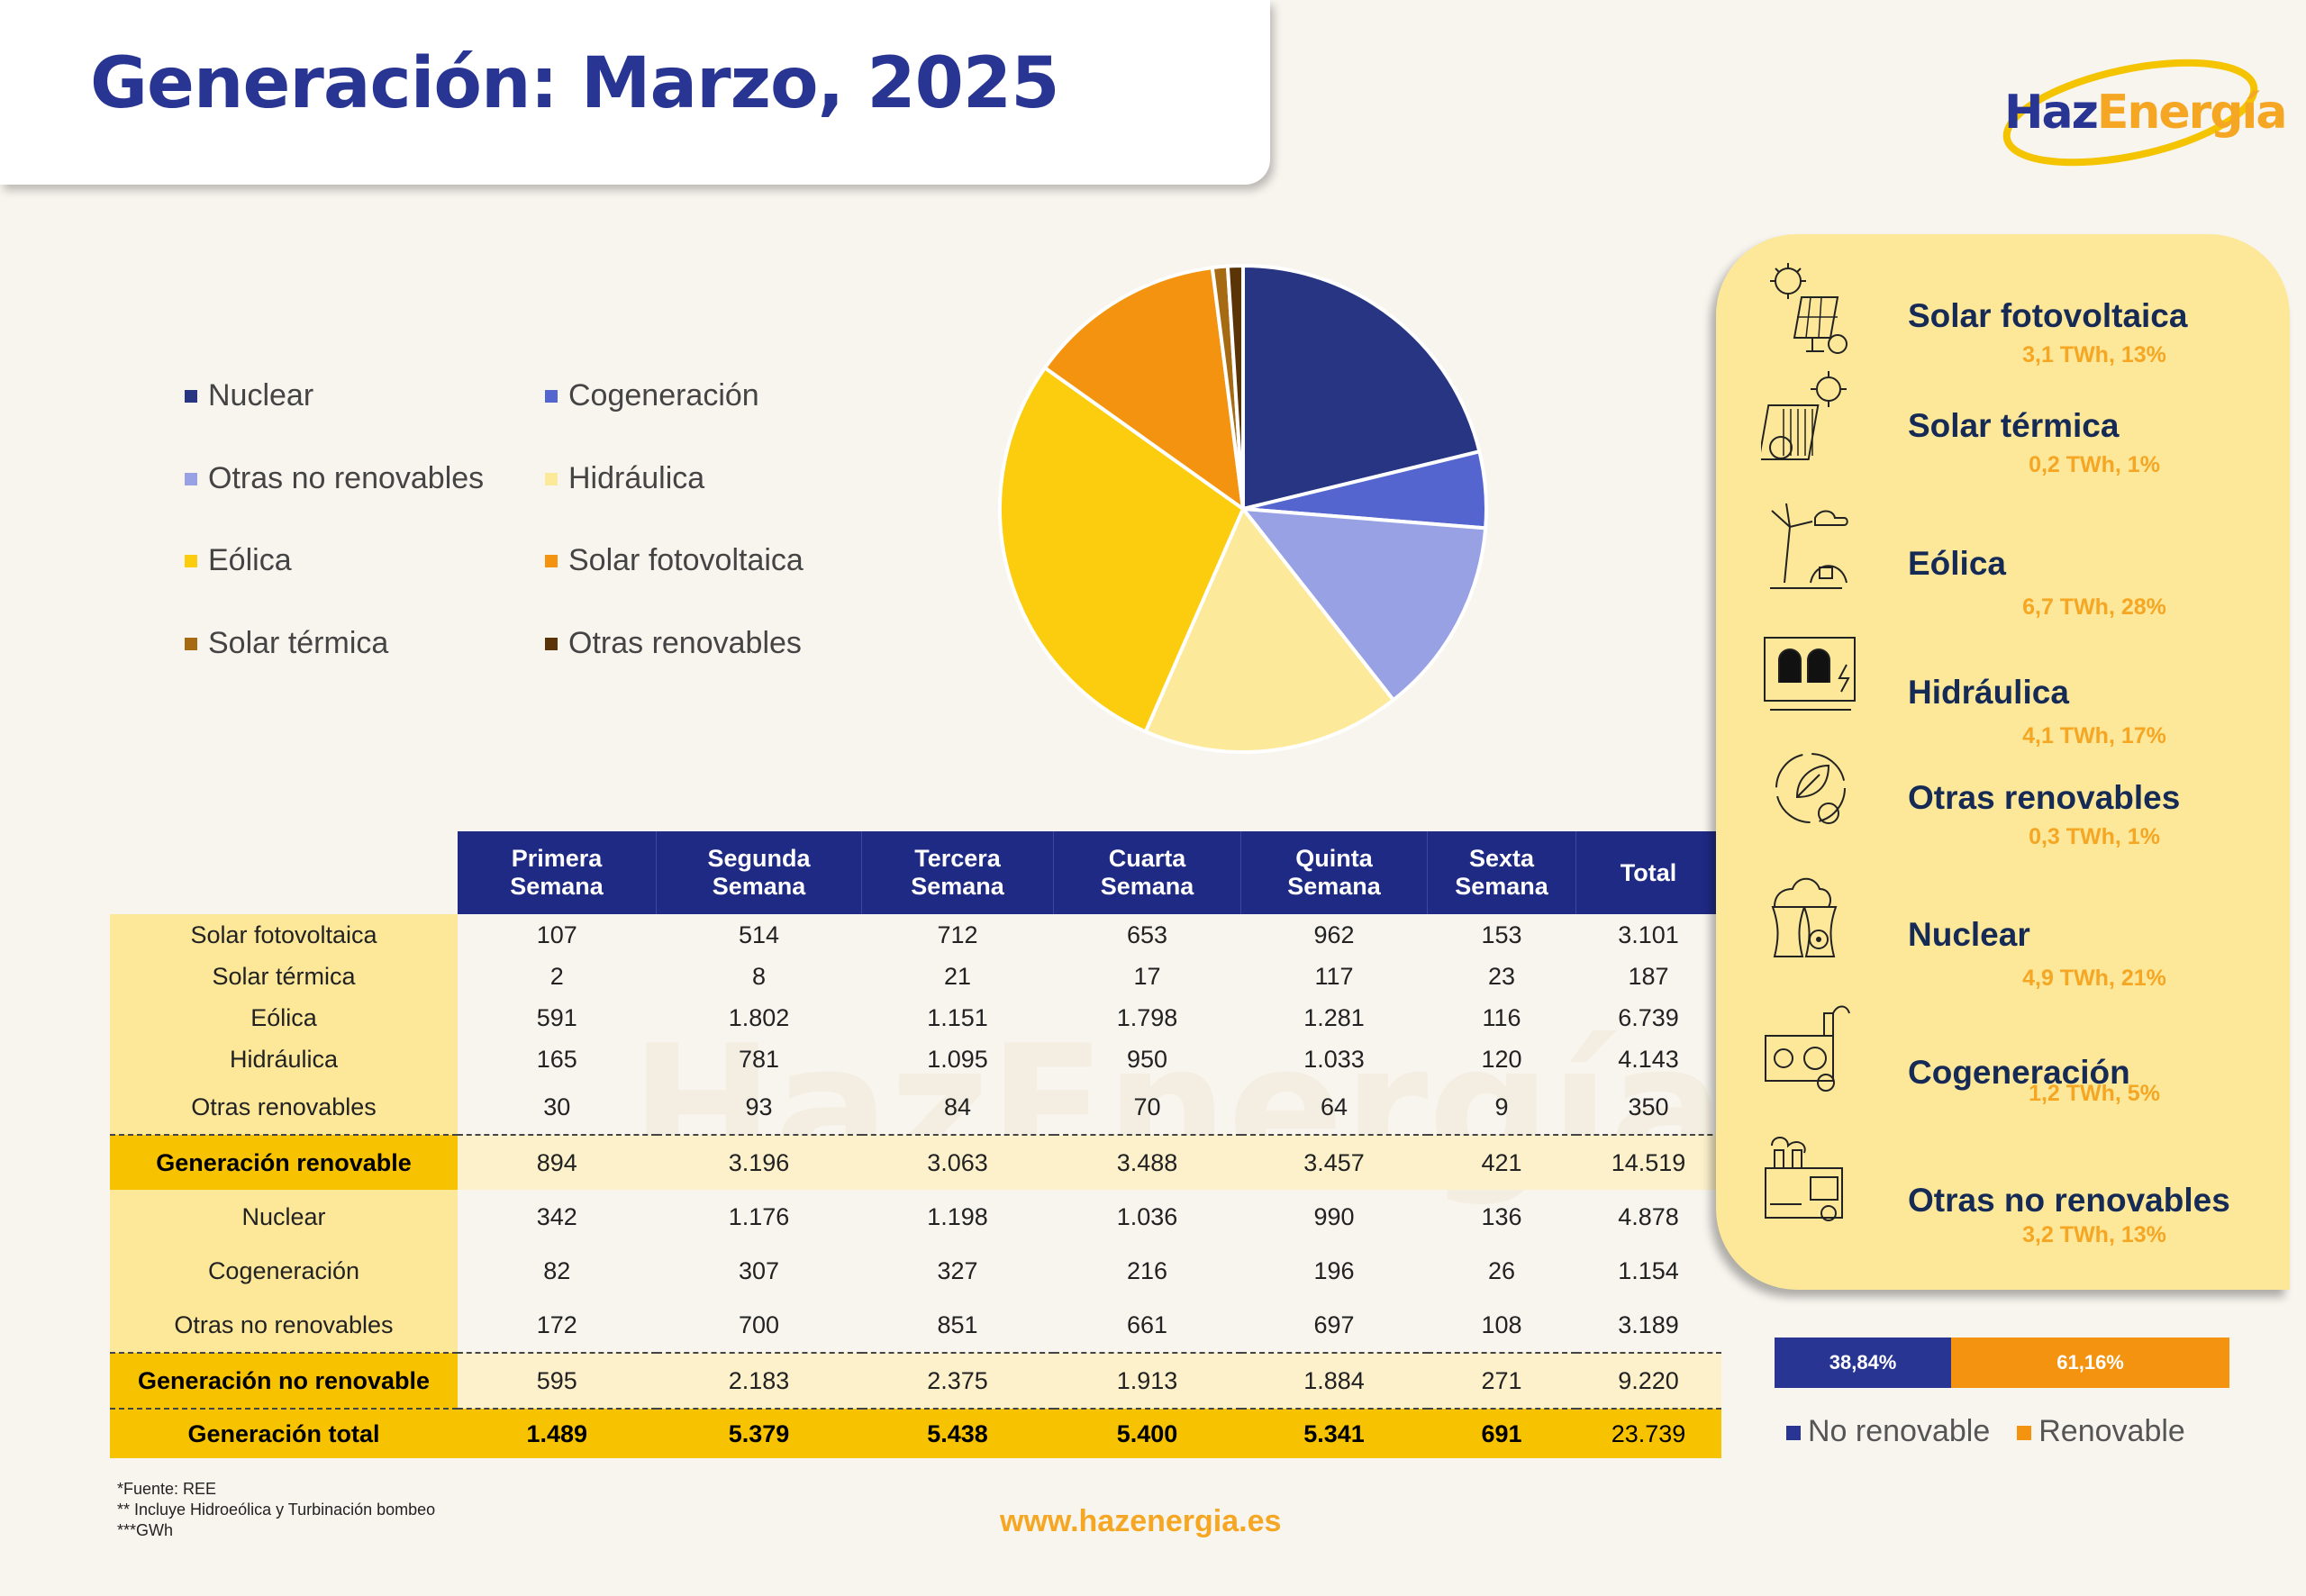 The height and width of the screenshot is (1596, 2306). I want to click on col-header: Tercera Semana, so click(957, 873).